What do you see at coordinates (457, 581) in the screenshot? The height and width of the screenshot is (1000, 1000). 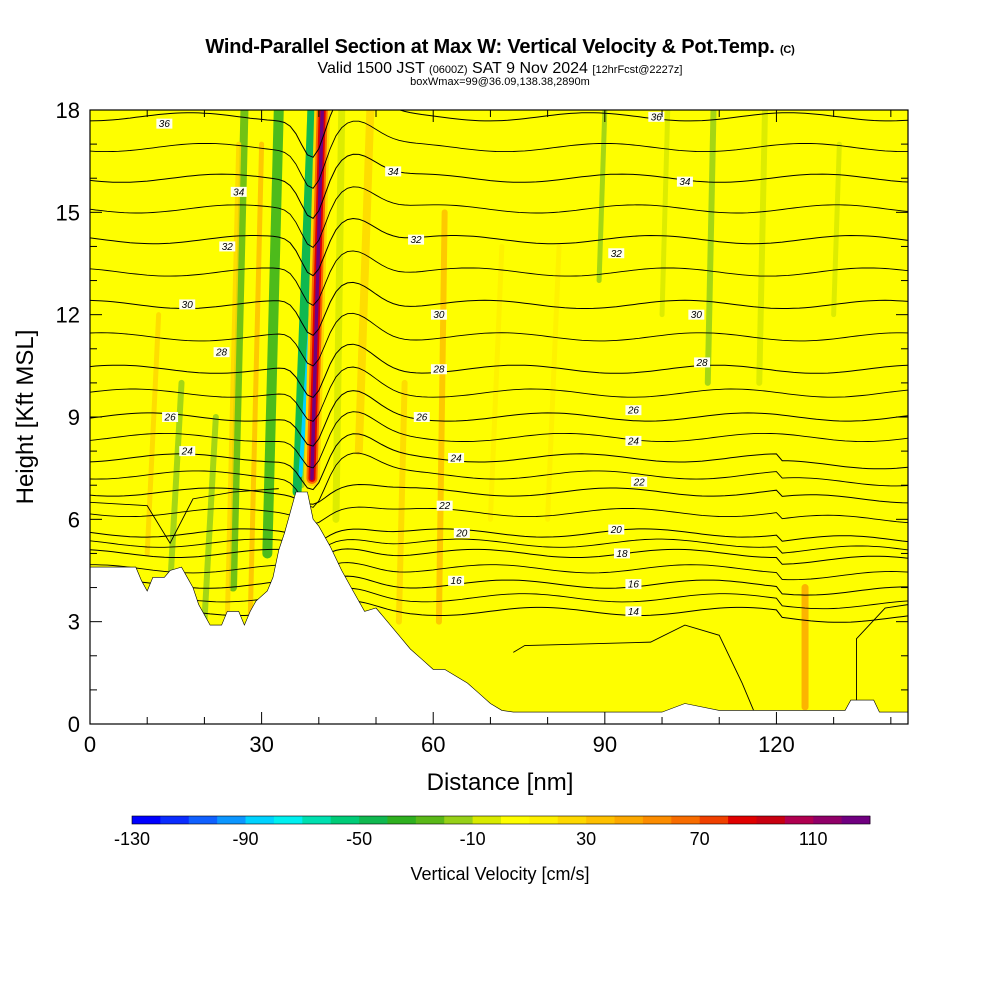 I see `contour-label: 16` at bounding box center [457, 581].